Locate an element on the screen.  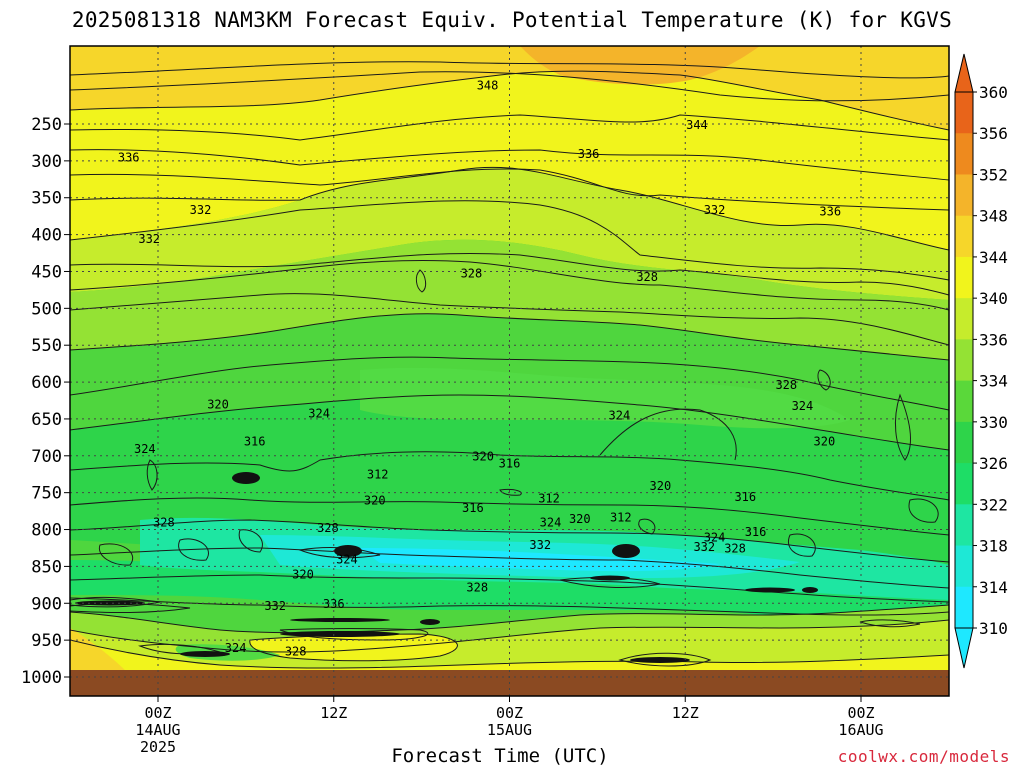
colorbar-label: 322 is located at coordinates (993, 504).